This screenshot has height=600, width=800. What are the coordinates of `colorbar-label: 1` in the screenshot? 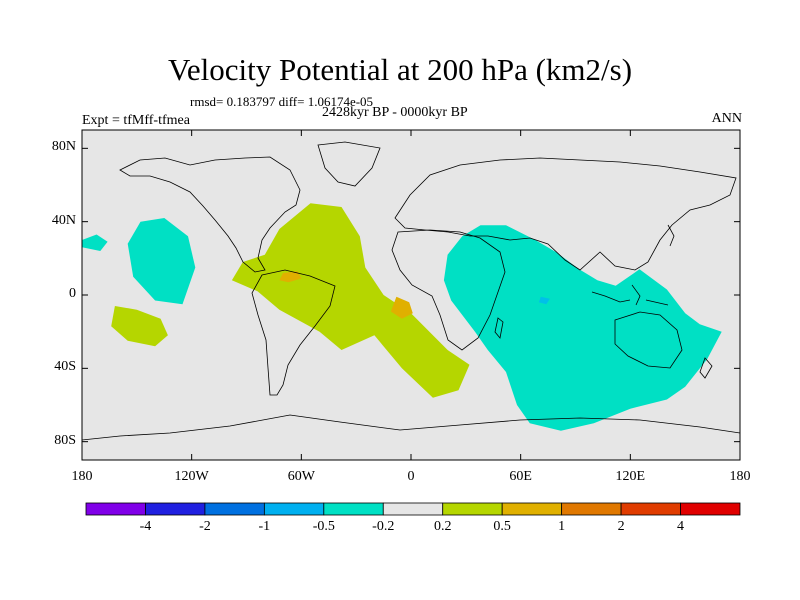 It's located at (562, 526).